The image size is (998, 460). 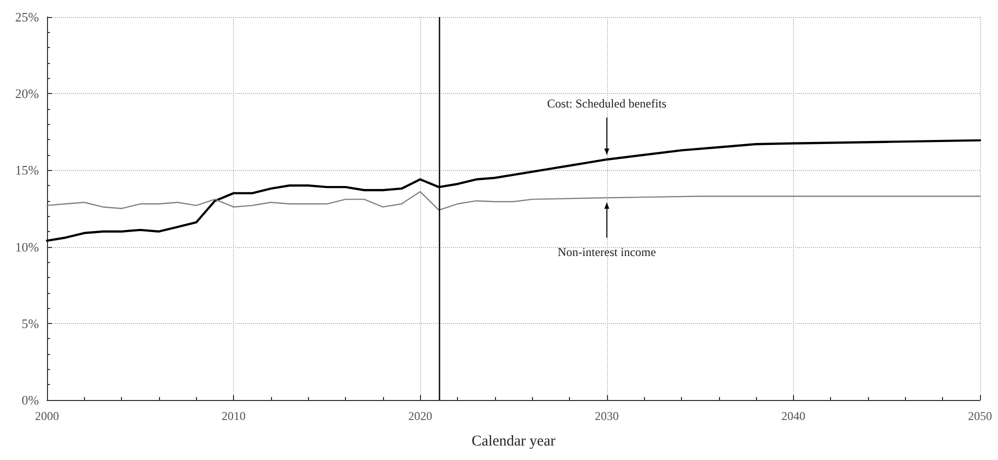 What do you see at coordinates (607, 251) in the screenshot?
I see `annotation: Non-interest income` at bounding box center [607, 251].